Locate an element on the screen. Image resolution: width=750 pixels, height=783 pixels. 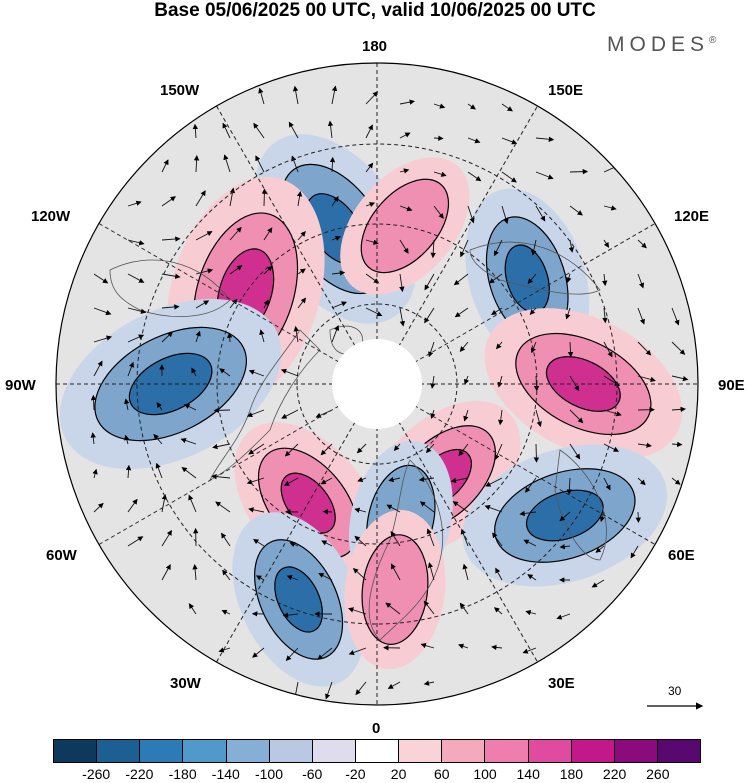
modes-logo: MODES® is located at coordinates (661, 45).